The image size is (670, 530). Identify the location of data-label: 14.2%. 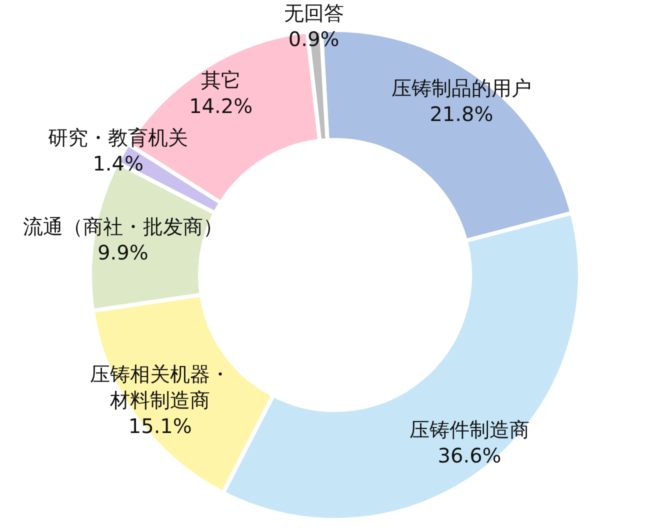
(221, 106).